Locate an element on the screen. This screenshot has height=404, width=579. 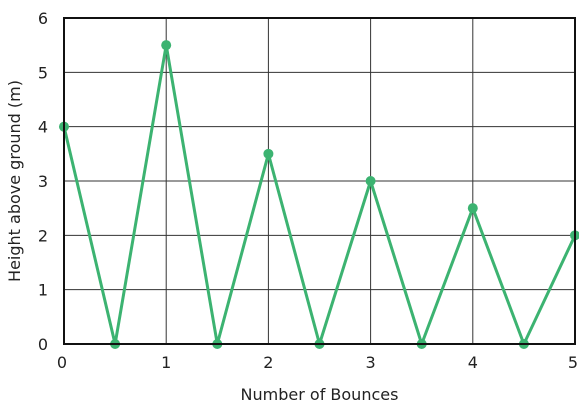
y-tick-label: 4 is located at coordinates (43, 127).